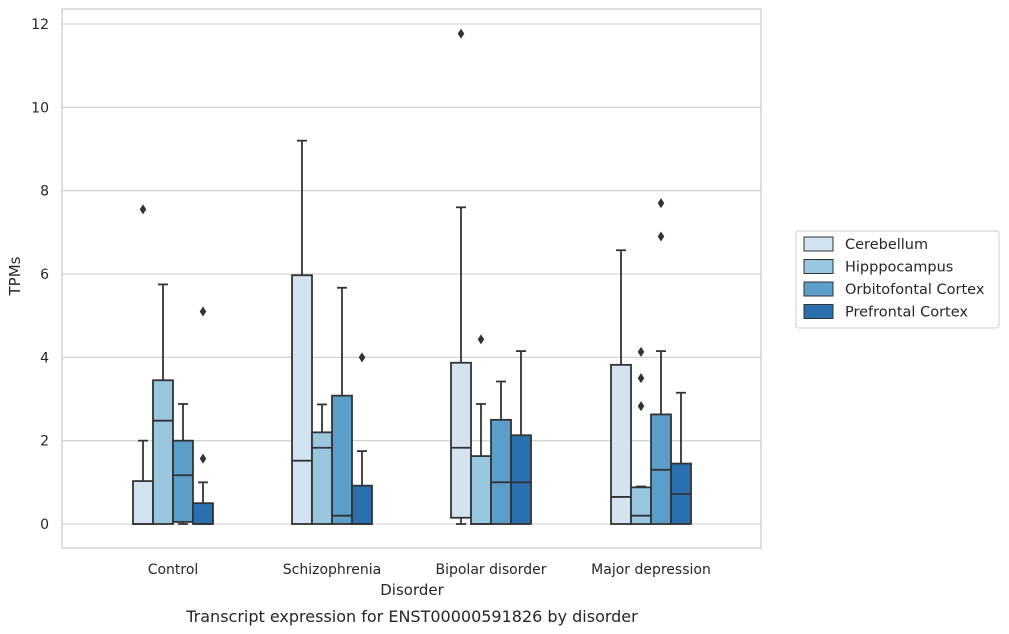  Describe the element at coordinates (899, 268) in the screenshot. I see `legend-label: Hipppocampus` at that location.